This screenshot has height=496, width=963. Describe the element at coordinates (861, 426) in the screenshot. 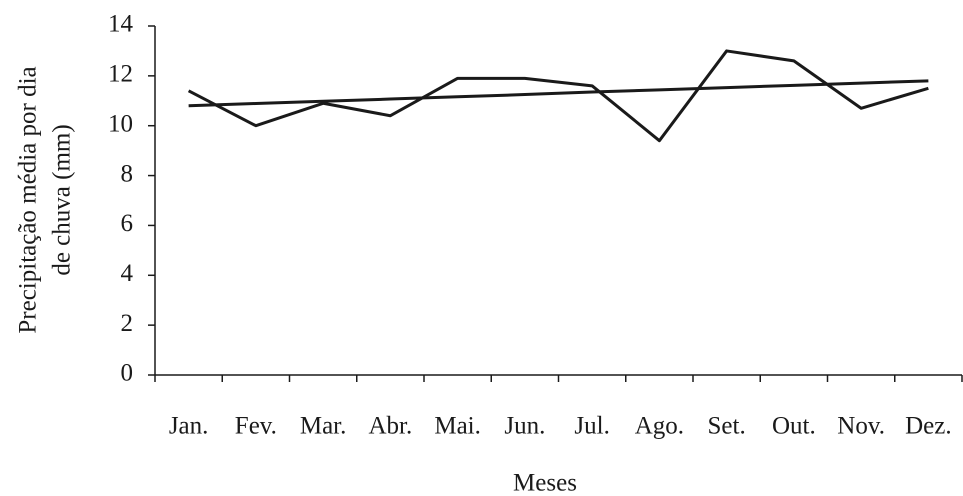

I see `x-tick-label: Nov.` at that location.